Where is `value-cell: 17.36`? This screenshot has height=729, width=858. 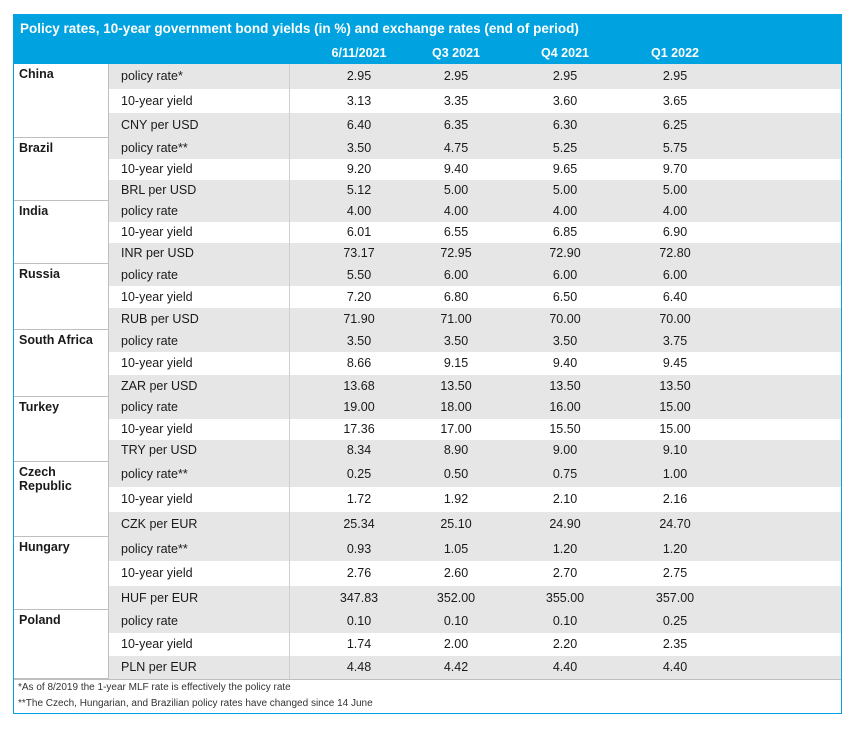
value-cell: 17.36 is located at coordinates (359, 428).